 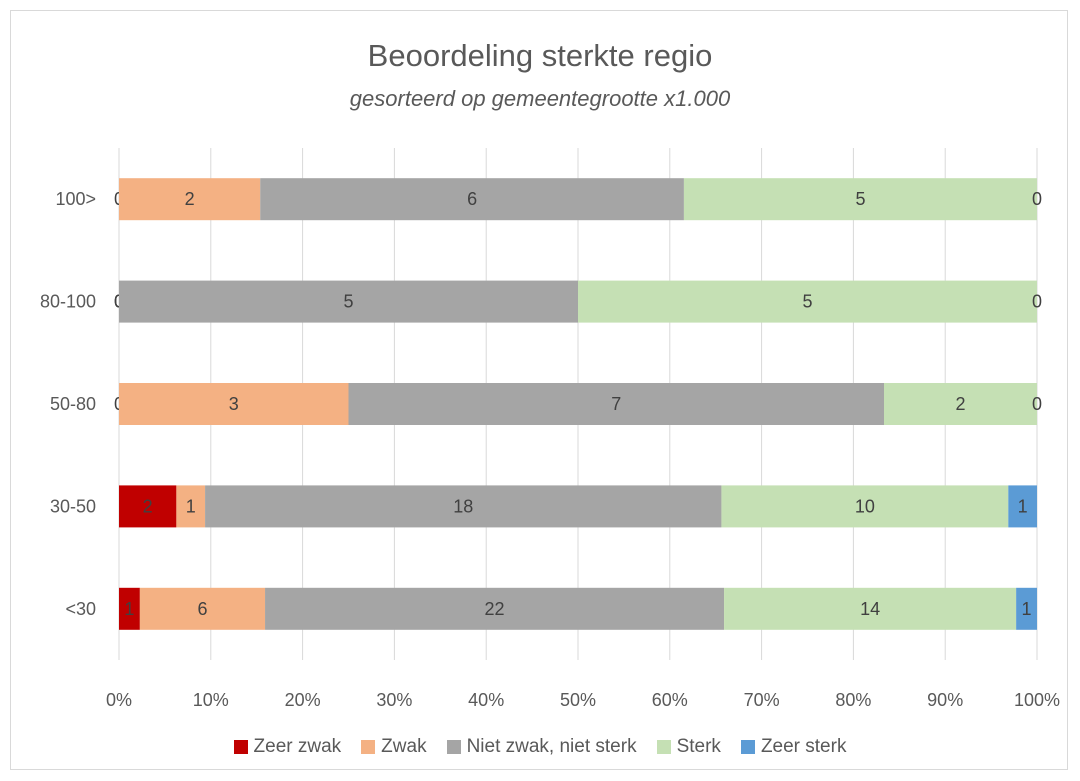 What do you see at coordinates (303, 700) in the screenshot?
I see `x-tick-label: 20%` at bounding box center [303, 700].